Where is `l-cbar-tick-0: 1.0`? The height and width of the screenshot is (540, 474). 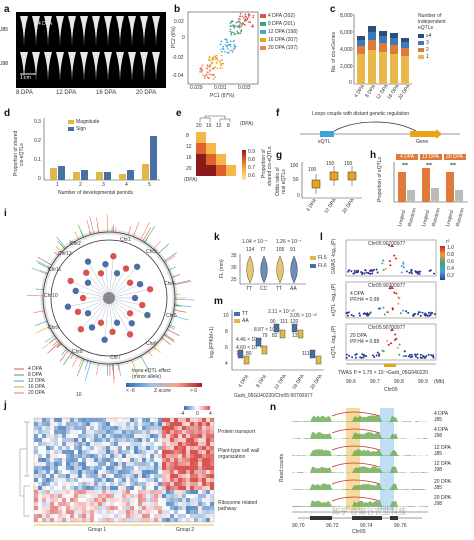
l-cbar-tick-0: 1.0 is located at coordinates (450, 248).